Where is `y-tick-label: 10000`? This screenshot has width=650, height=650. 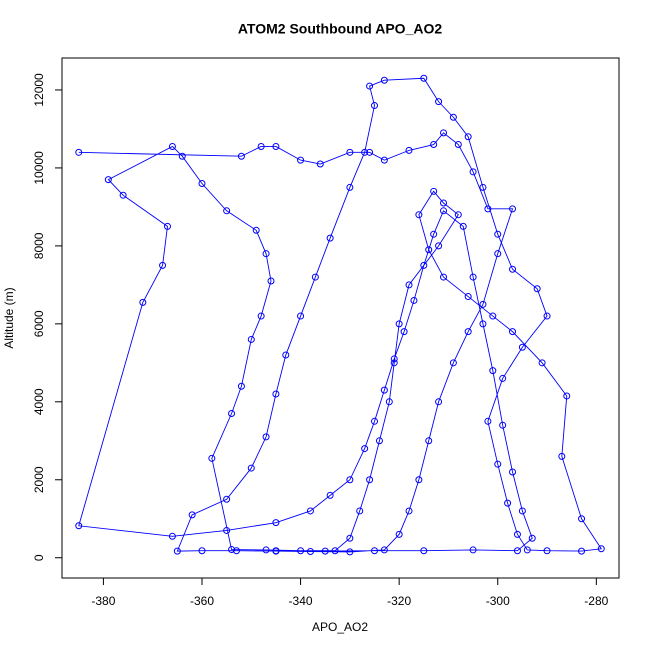 y-tick-label: 10000 is located at coordinates (39, 168).